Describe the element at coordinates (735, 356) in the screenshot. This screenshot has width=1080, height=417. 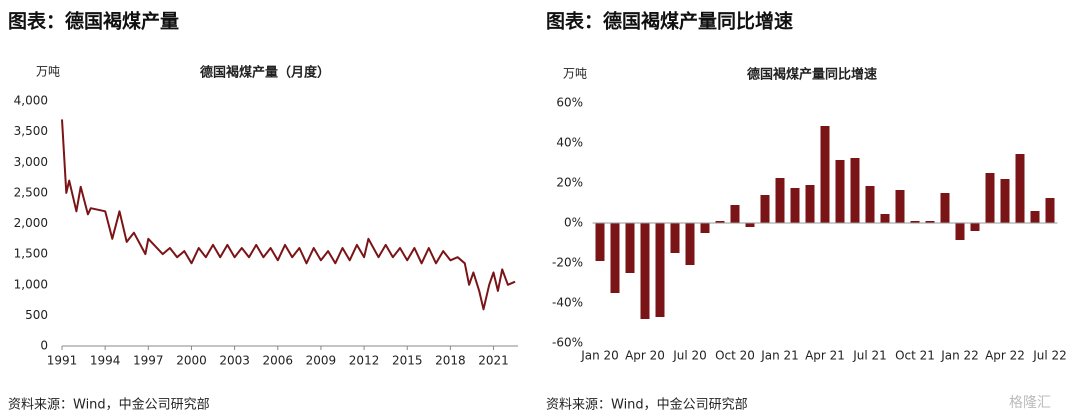
I see `x-tick-label: Oct 20` at that location.